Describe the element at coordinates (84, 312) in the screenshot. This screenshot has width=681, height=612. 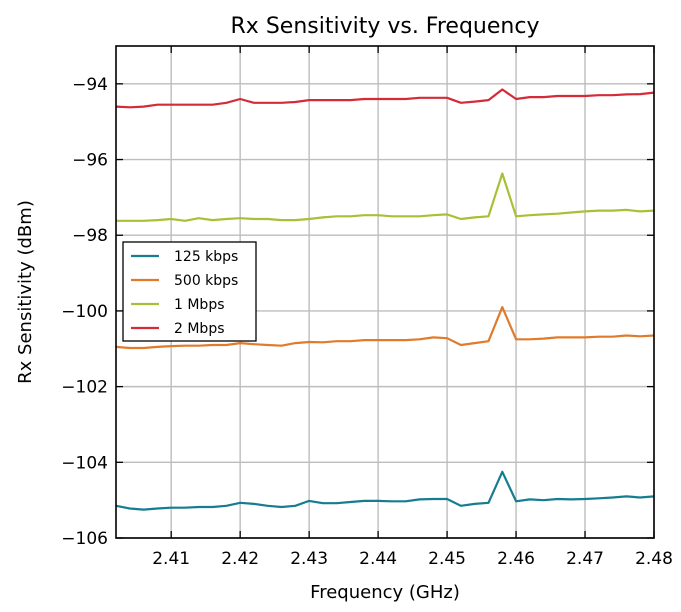
I see `y-tick-label: −100` at that location.